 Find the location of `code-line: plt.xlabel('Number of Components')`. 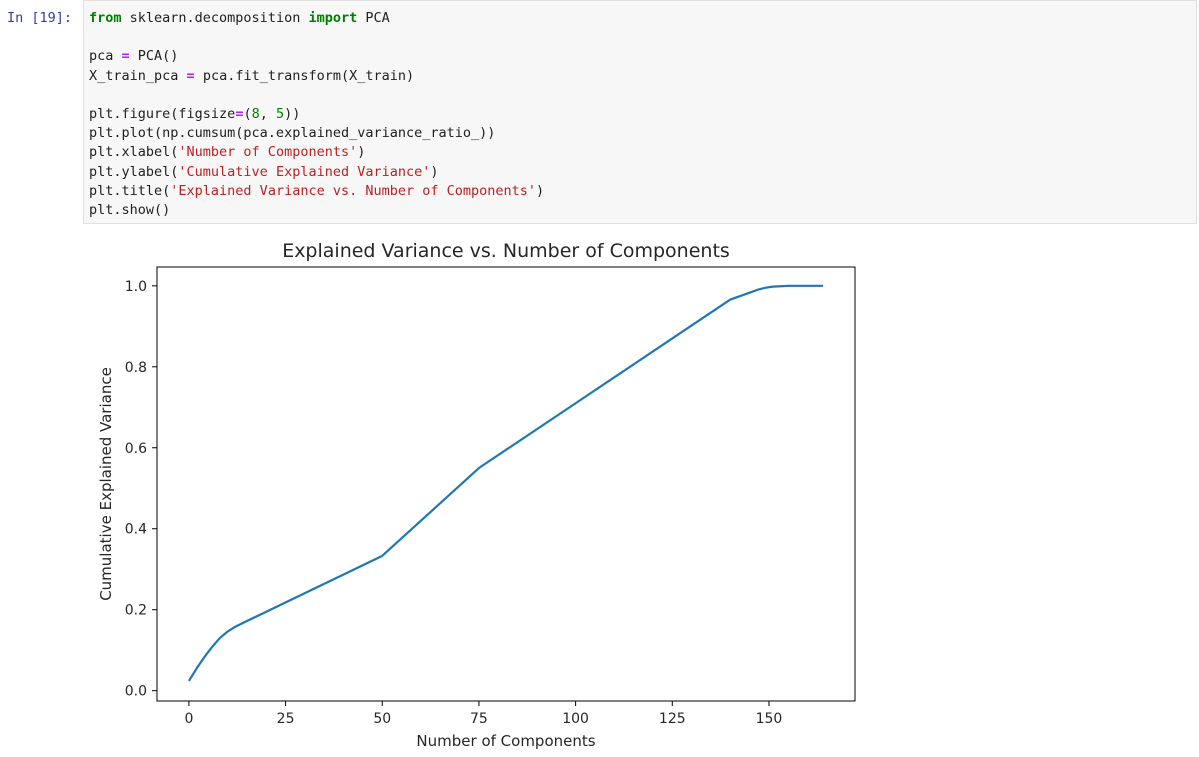

code-line: plt.xlabel('Number of Components') is located at coordinates (227, 152).